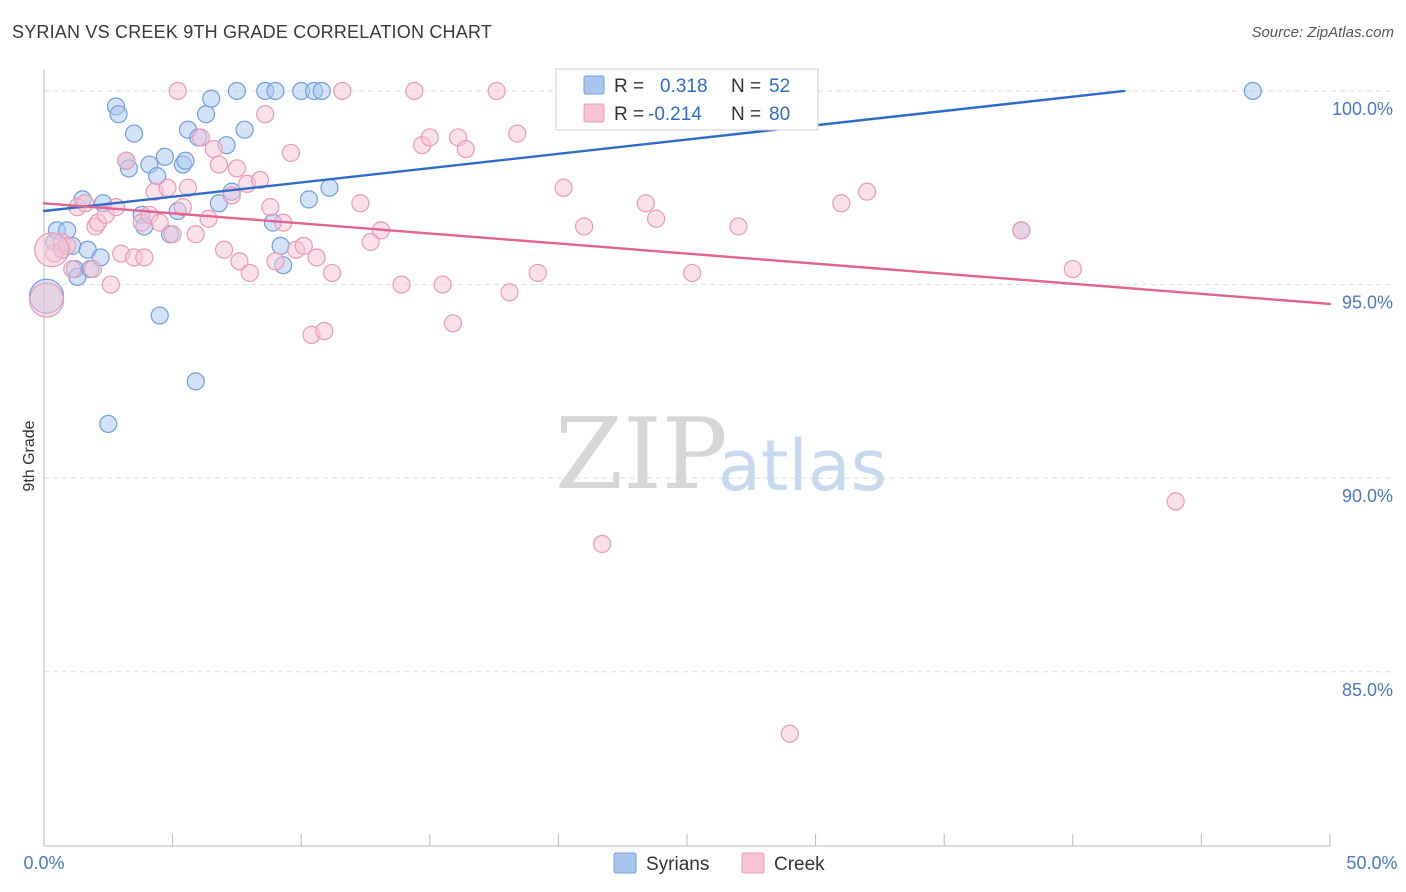  Describe the element at coordinates (1367, 303) in the screenshot. I see `y-tick-label-1: 95.0%` at that location.